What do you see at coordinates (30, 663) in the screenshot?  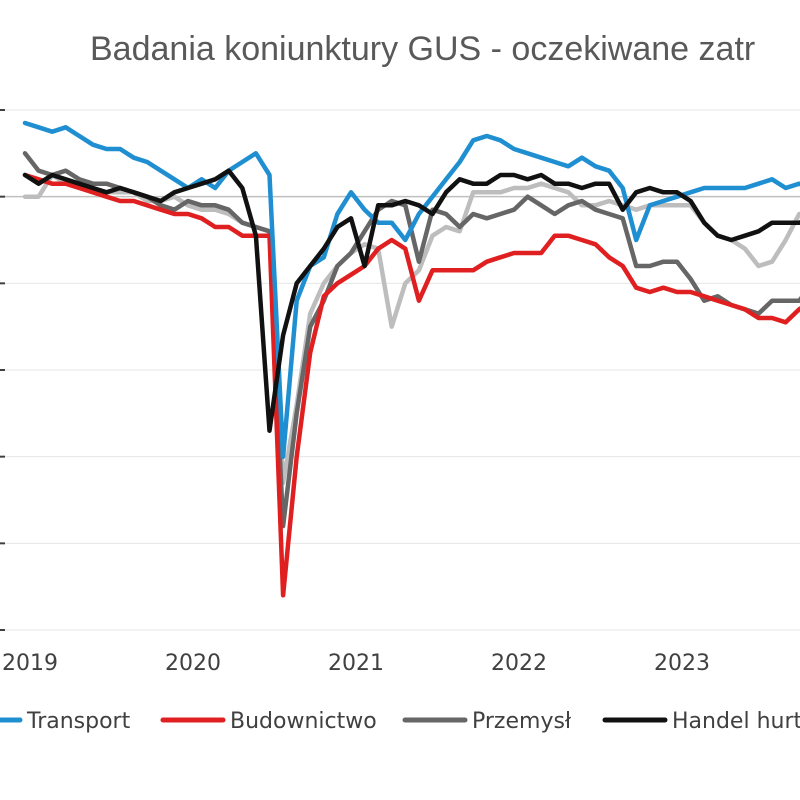 I see `x-tick-label: 2019` at bounding box center [30, 663].